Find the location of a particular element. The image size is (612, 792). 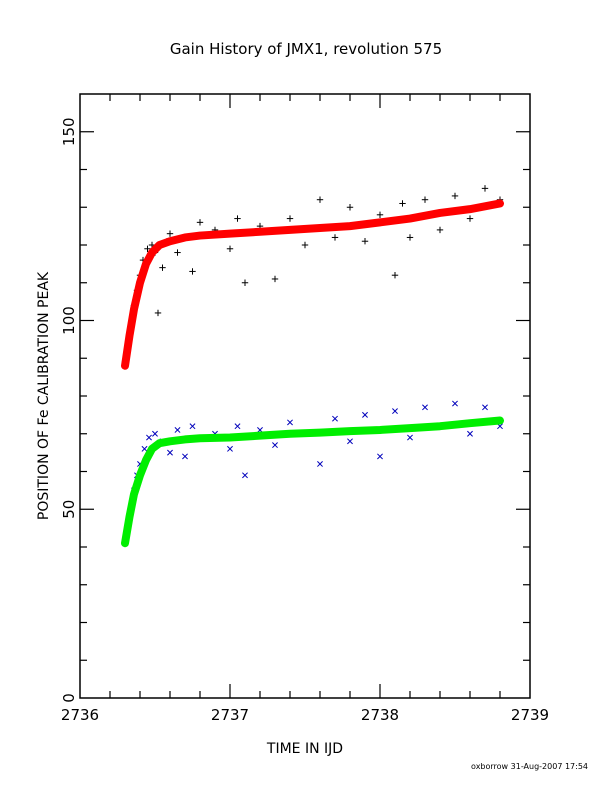

y-axis-tick-labels: 0 50 100 150 is located at coordinates (69, 409).